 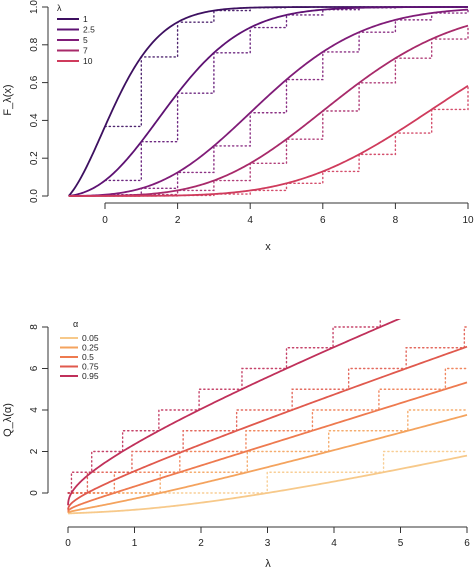 What do you see at coordinates (34, 451) in the screenshot?
I see `bottom-y-tick-label: 2` at bounding box center [34, 451].